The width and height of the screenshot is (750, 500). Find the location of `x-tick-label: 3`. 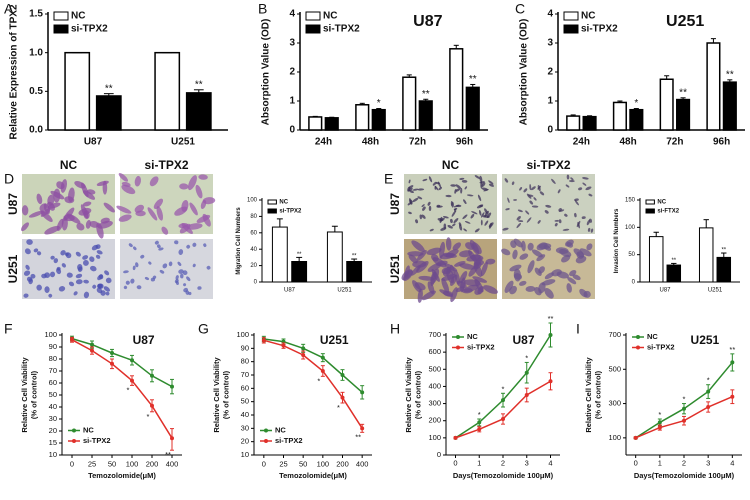

x-tick-label: 3 is located at coordinates (527, 462).